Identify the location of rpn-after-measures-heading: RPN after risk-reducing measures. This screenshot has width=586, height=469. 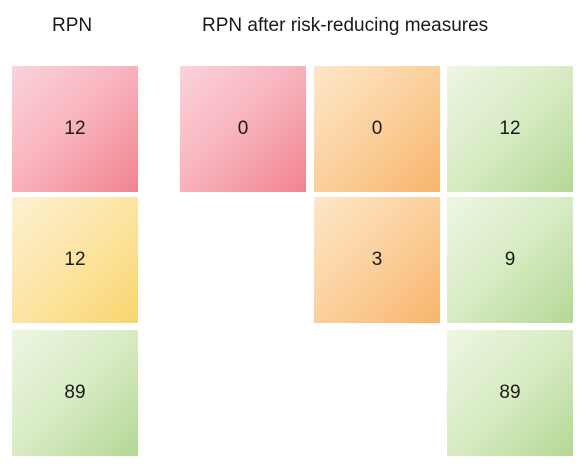
(345, 25).